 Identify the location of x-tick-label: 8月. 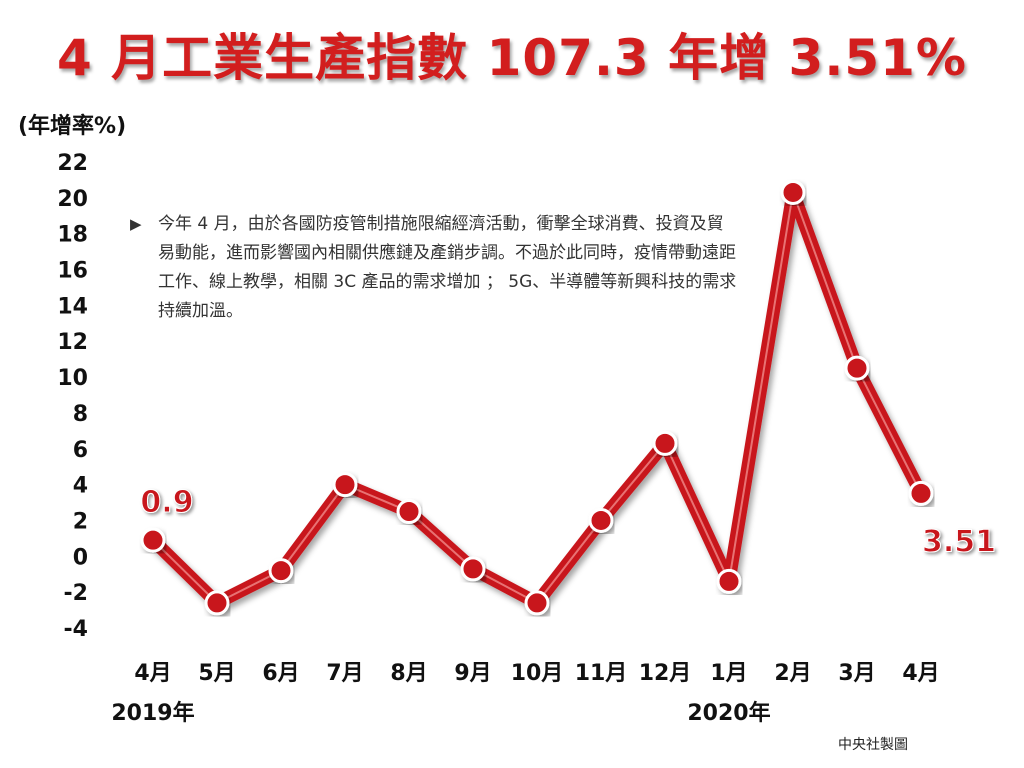
(408, 673).